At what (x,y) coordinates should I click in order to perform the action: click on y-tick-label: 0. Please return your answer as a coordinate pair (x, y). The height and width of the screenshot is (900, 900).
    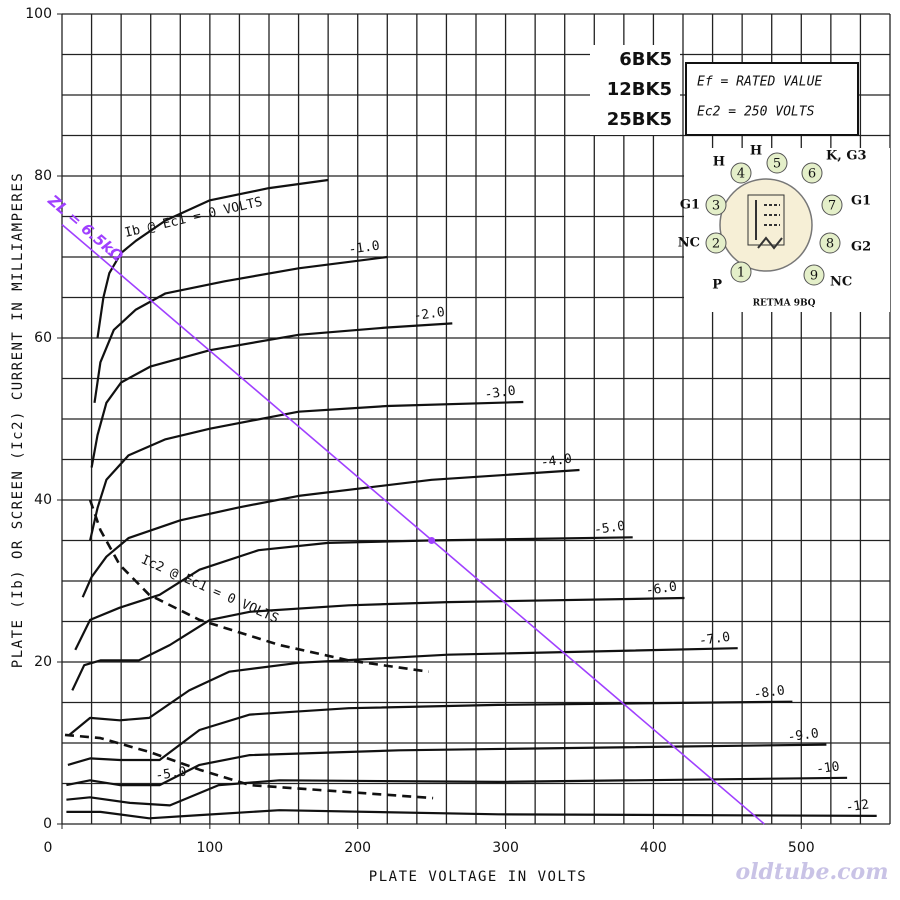
    Looking at the image, I should click on (47, 824).